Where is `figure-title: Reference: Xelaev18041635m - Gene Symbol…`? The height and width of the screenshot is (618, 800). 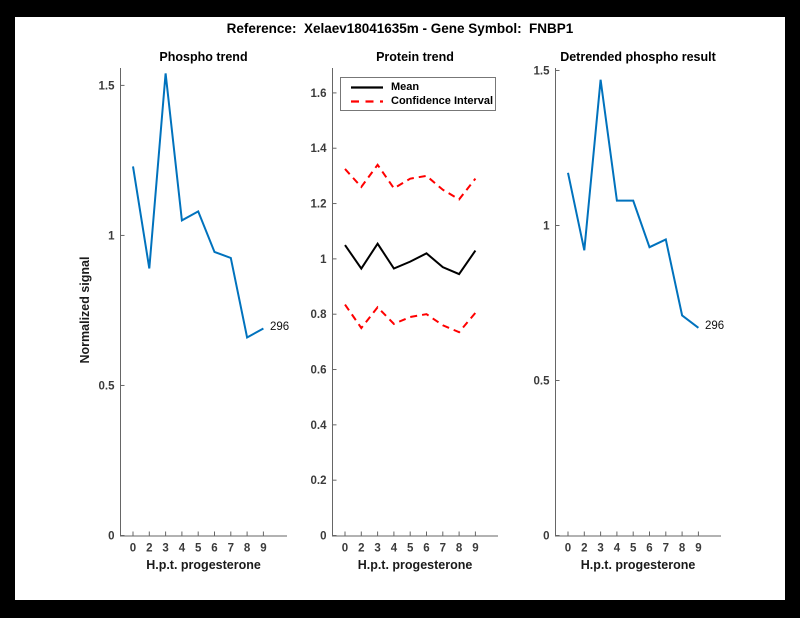 figure-title: Reference: Xelaev18041635m - Gene Symbol… is located at coordinates (400, 28).